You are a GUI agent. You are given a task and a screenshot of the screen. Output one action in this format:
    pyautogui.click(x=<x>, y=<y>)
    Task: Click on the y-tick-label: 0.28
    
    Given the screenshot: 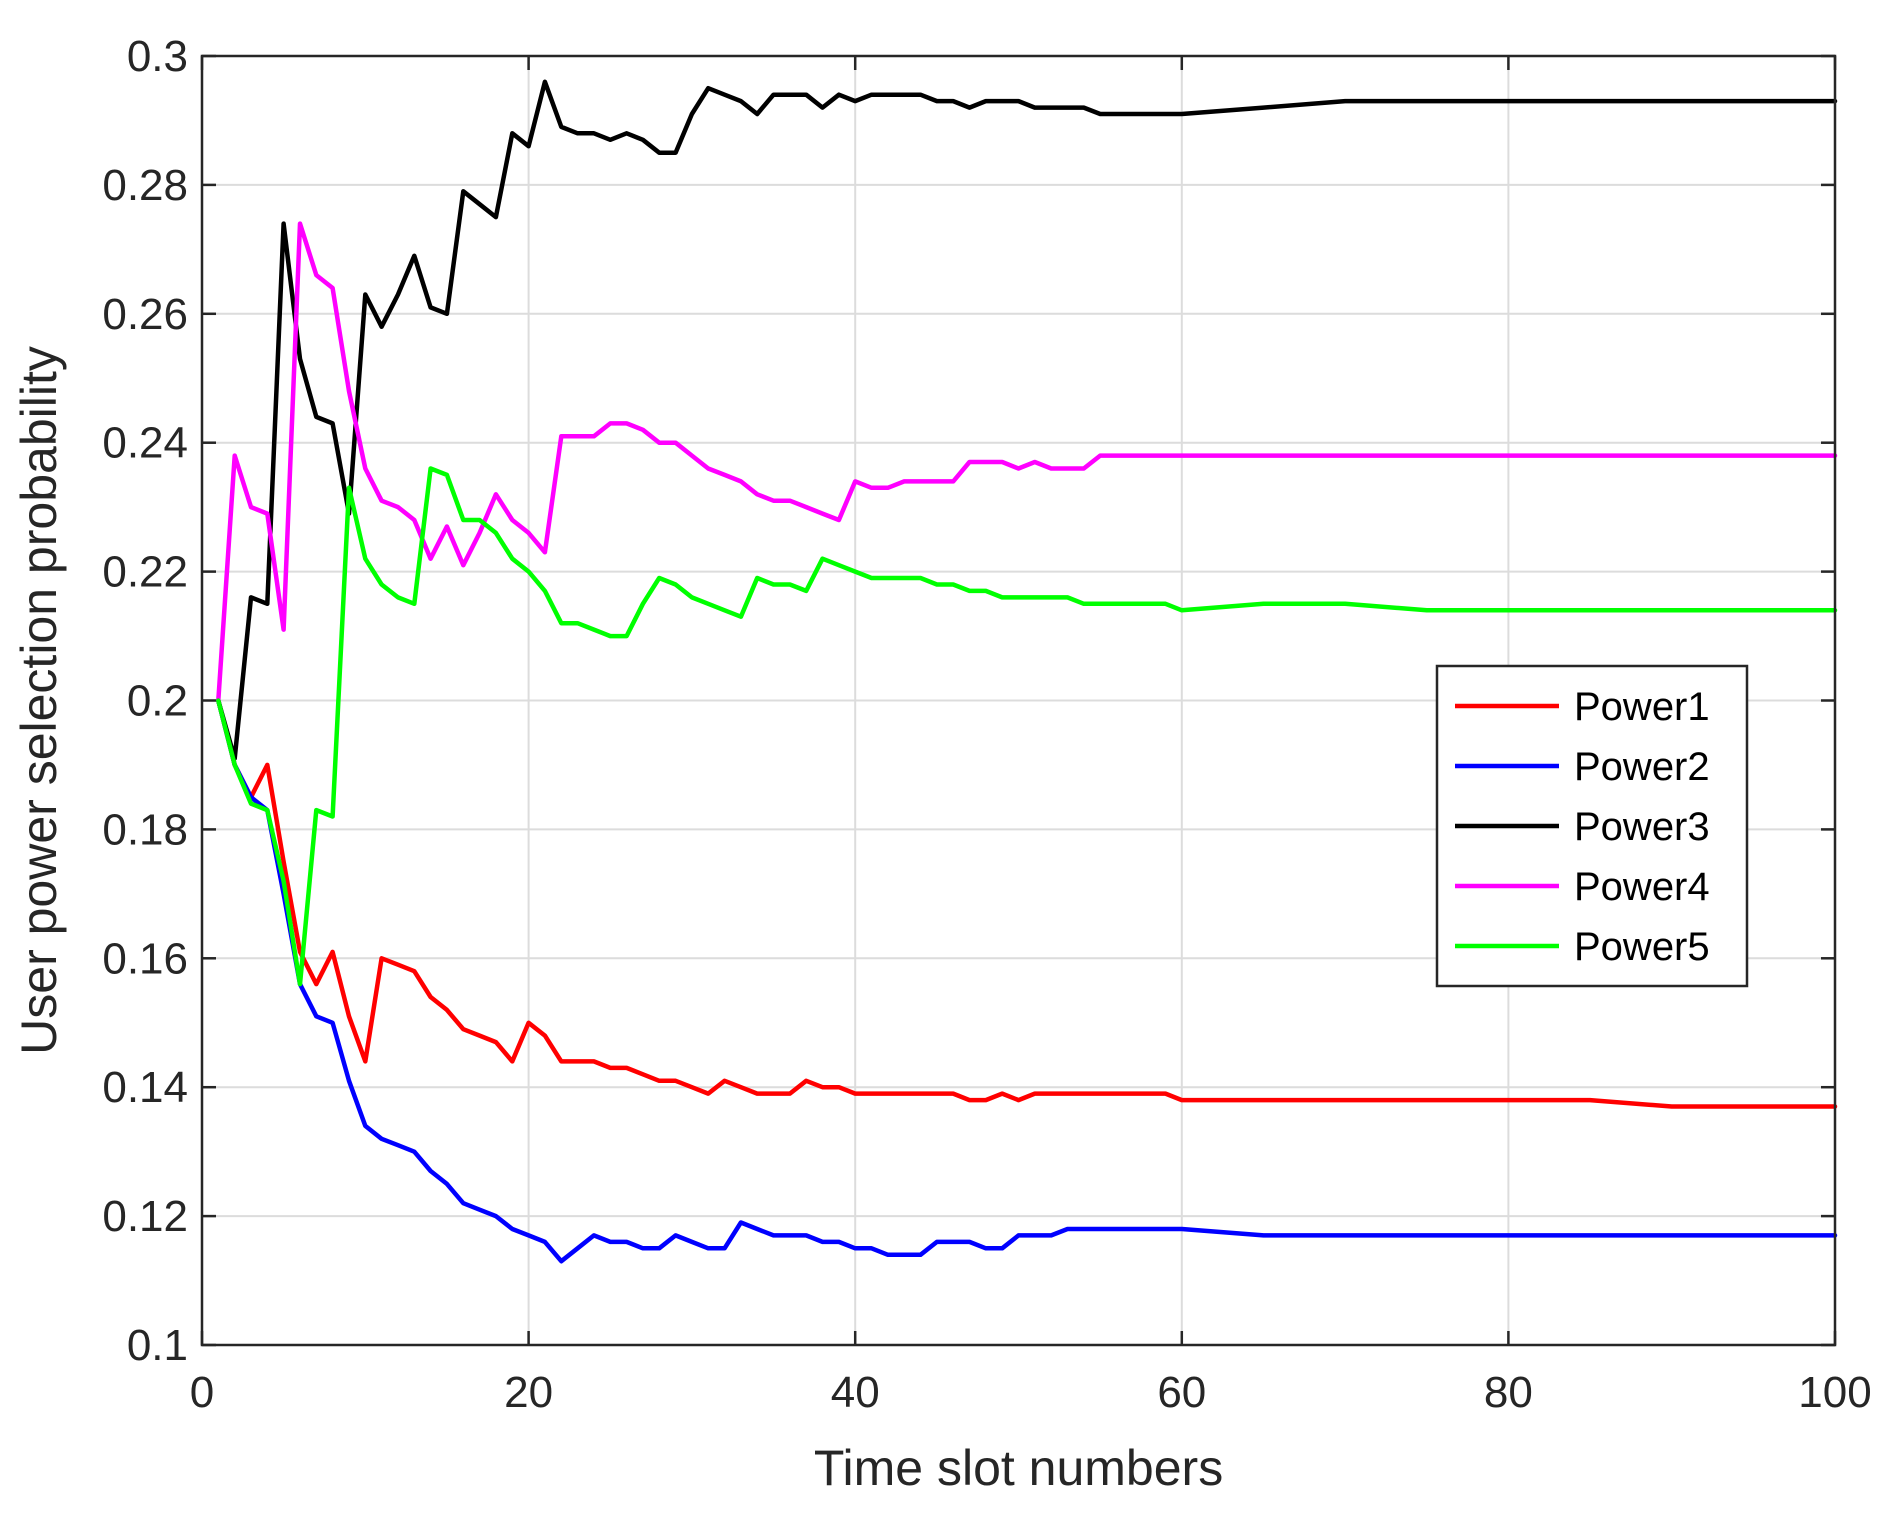 What is the action you would take?
    pyautogui.click(x=145, y=185)
    